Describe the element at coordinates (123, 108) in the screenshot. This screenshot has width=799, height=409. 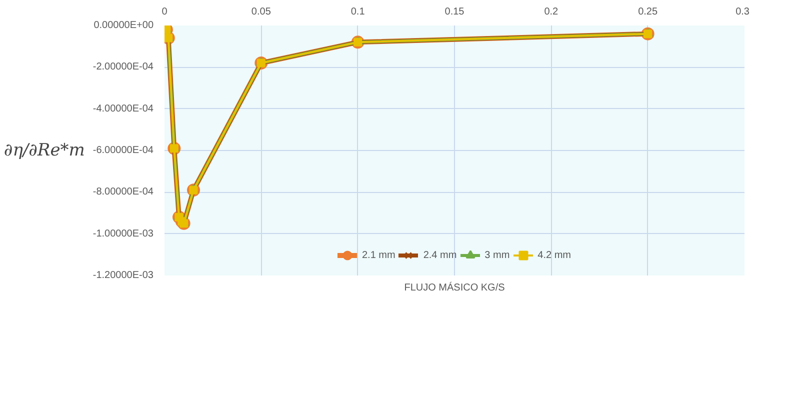
I see `y-tick-label: -4.00000E-04` at that location.